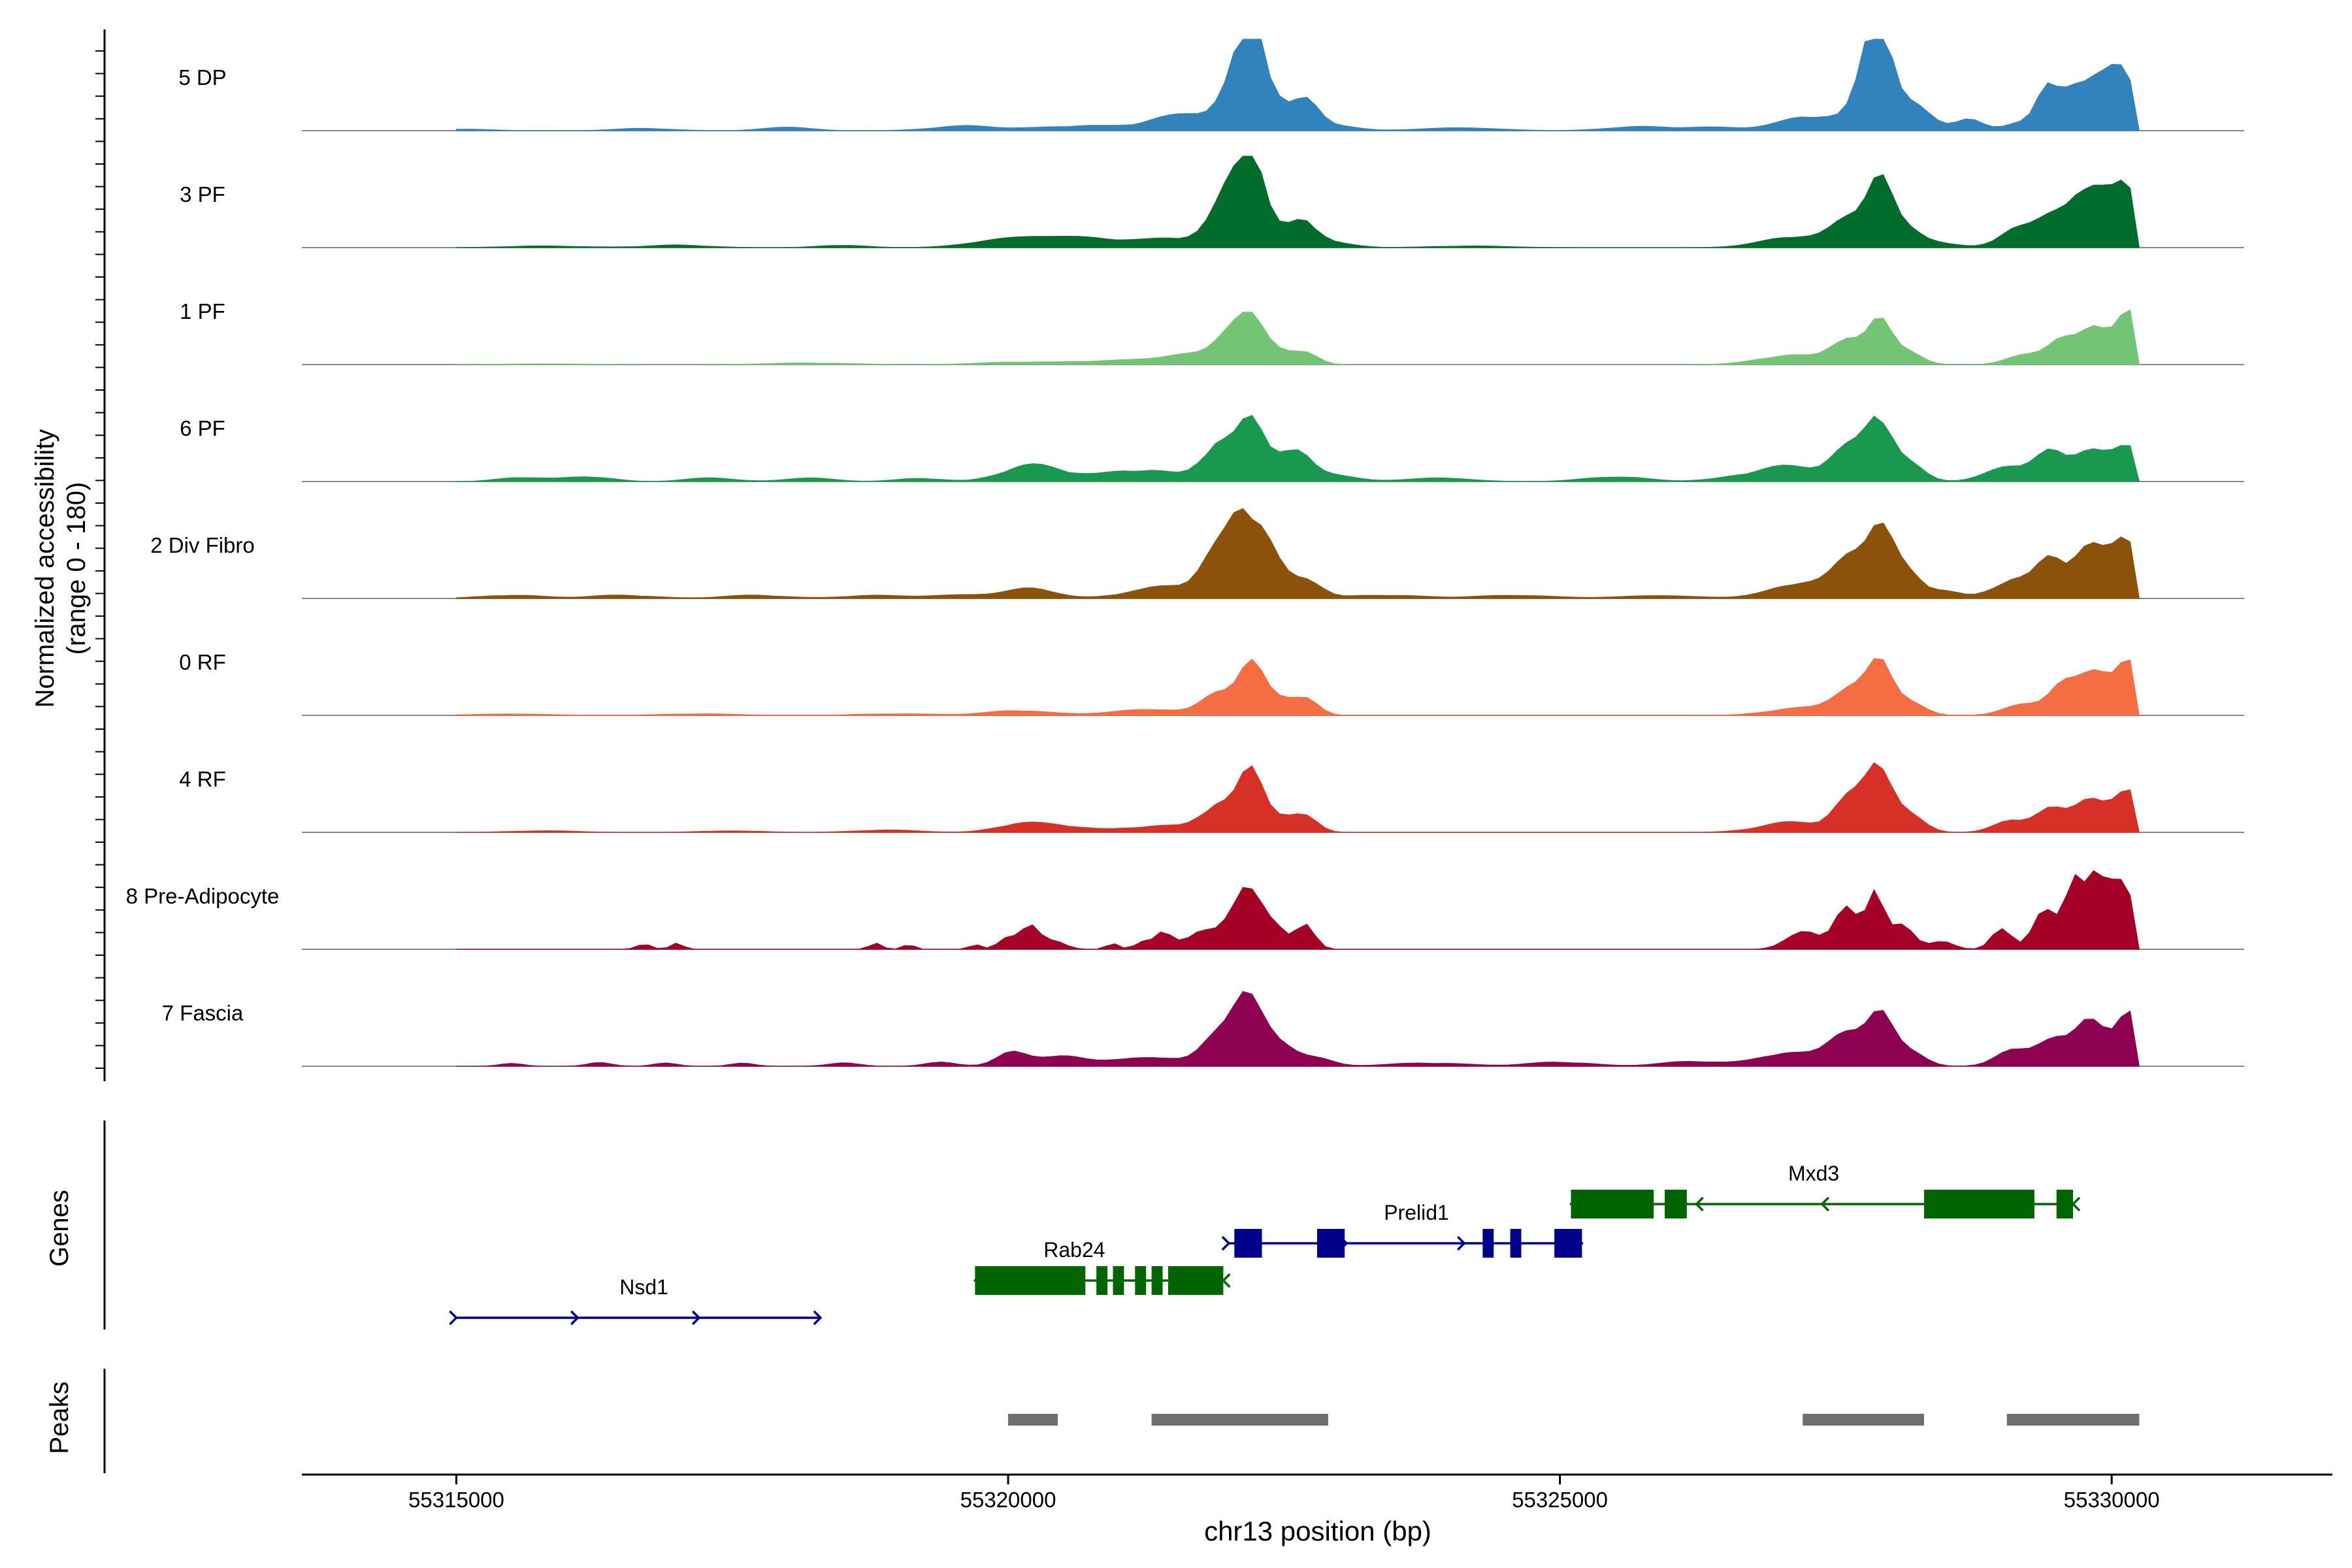 The height and width of the screenshot is (1568, 2352). What do you see at coordinates (59, 1417) in the screenshot?
I see `peaks-panel-title: Peaks` at bounding box center [59, 1417].